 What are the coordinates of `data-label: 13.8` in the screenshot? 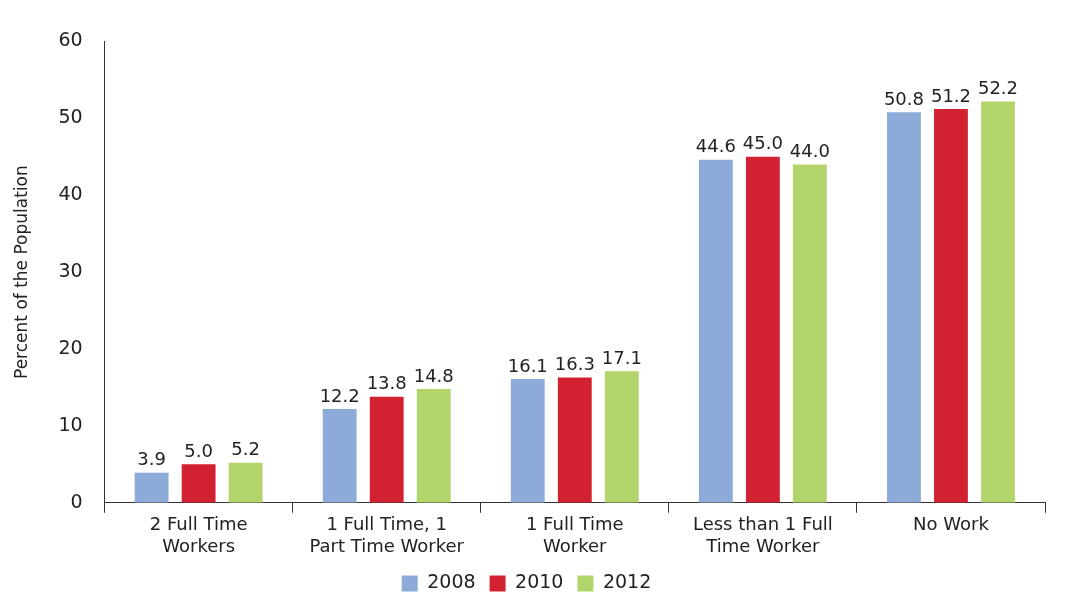 It's located at (386, 383).